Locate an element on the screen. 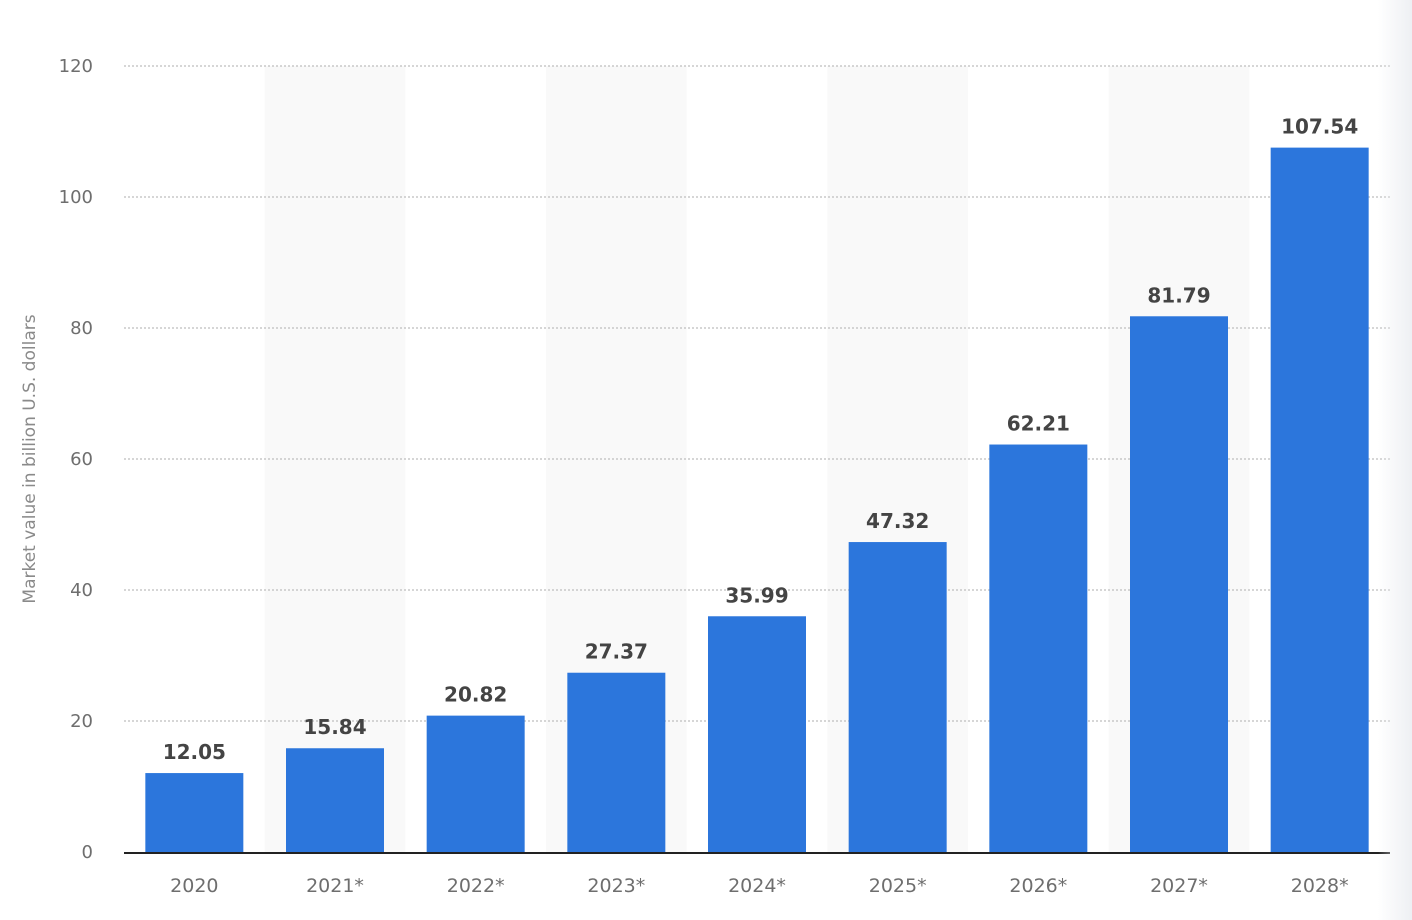  x-tick-label: 2022* is located at coordinates (476, 886).